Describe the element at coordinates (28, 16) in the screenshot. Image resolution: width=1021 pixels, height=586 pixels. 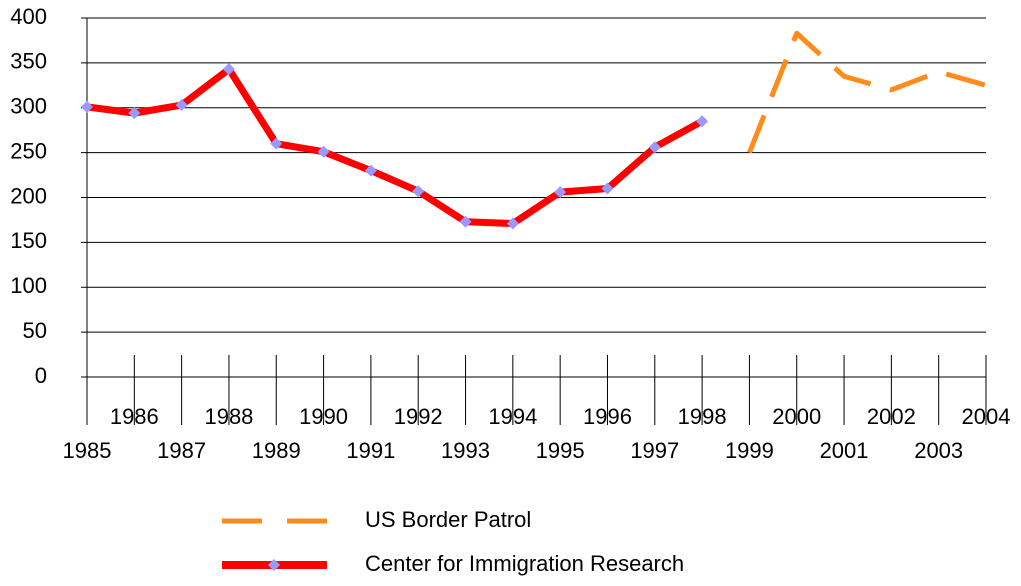
I see `y-tick-label: 400` at that location.